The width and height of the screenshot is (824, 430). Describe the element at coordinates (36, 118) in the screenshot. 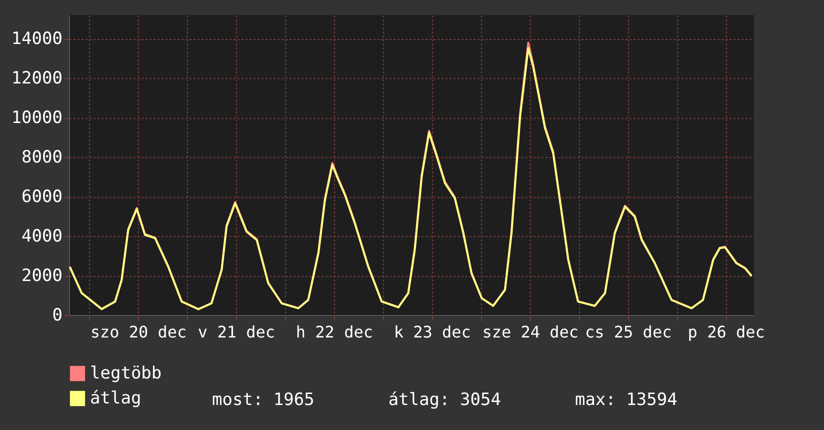

I see `y-tick-label: 10000` at that location.